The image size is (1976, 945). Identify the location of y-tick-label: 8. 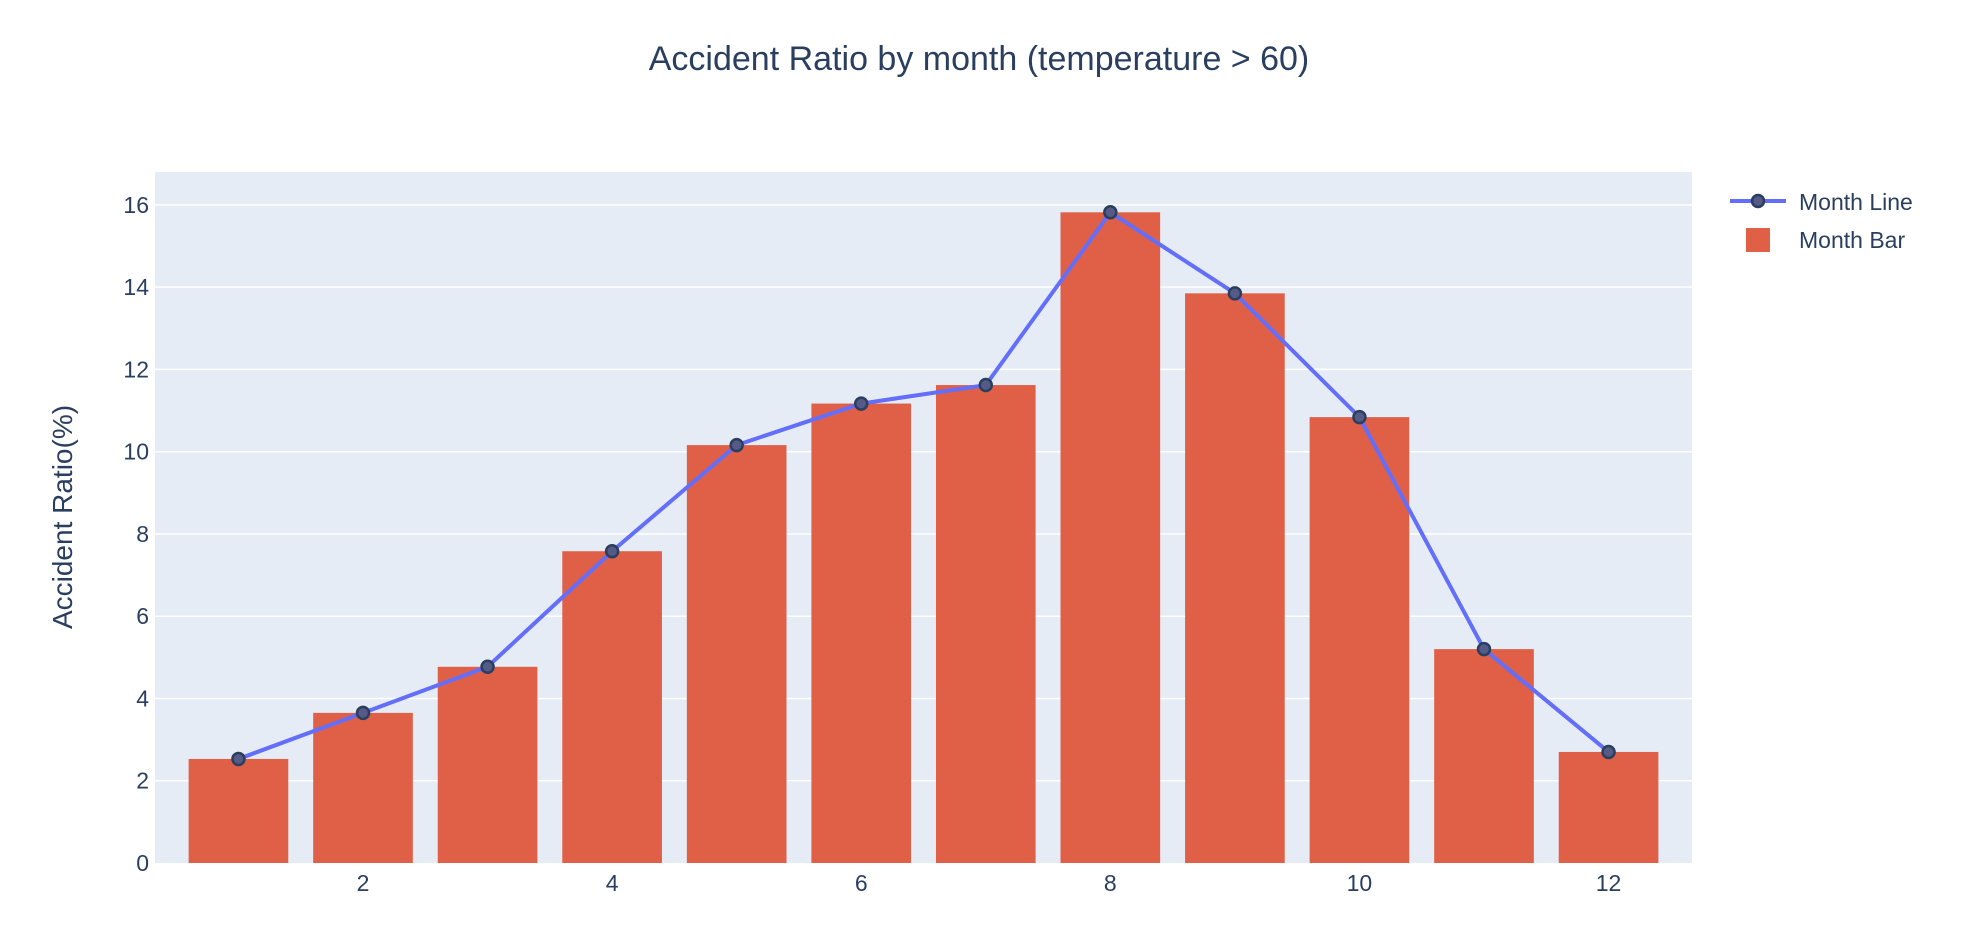
(142, 534).